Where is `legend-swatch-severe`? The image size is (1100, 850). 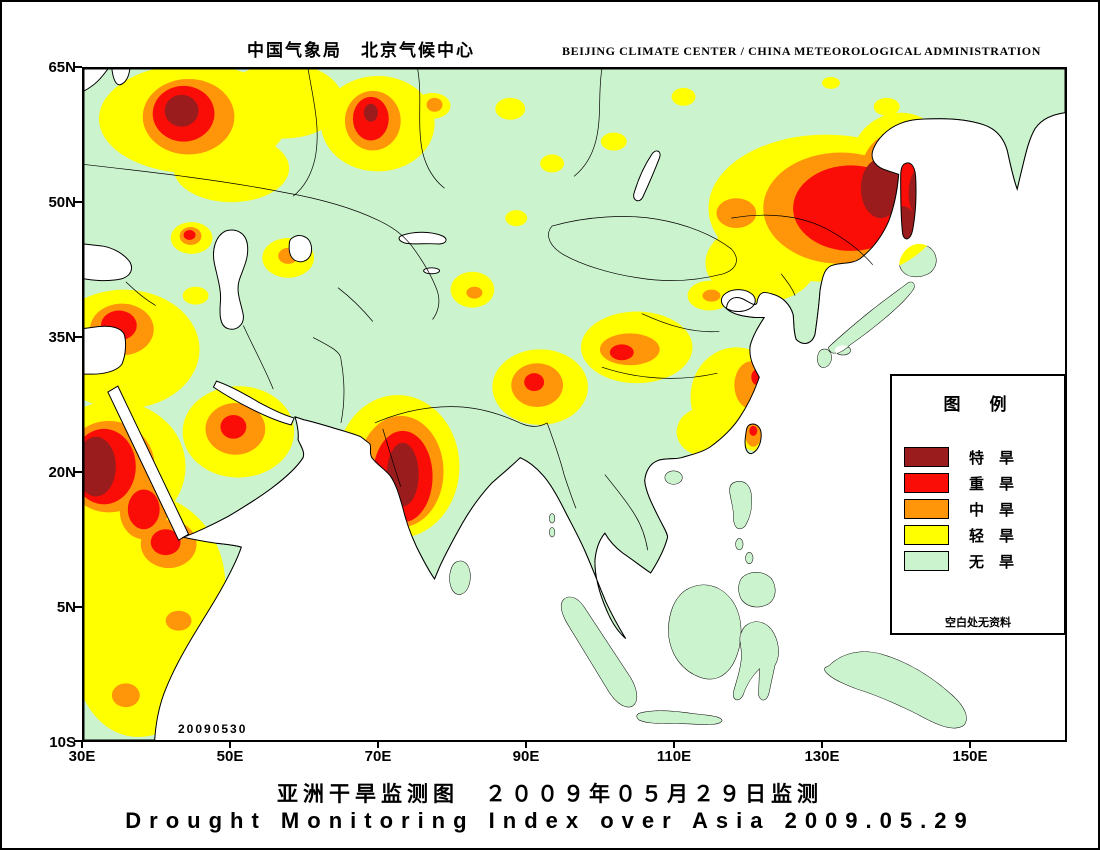
legend-swatch-severe is located at coordinates (926, 483).